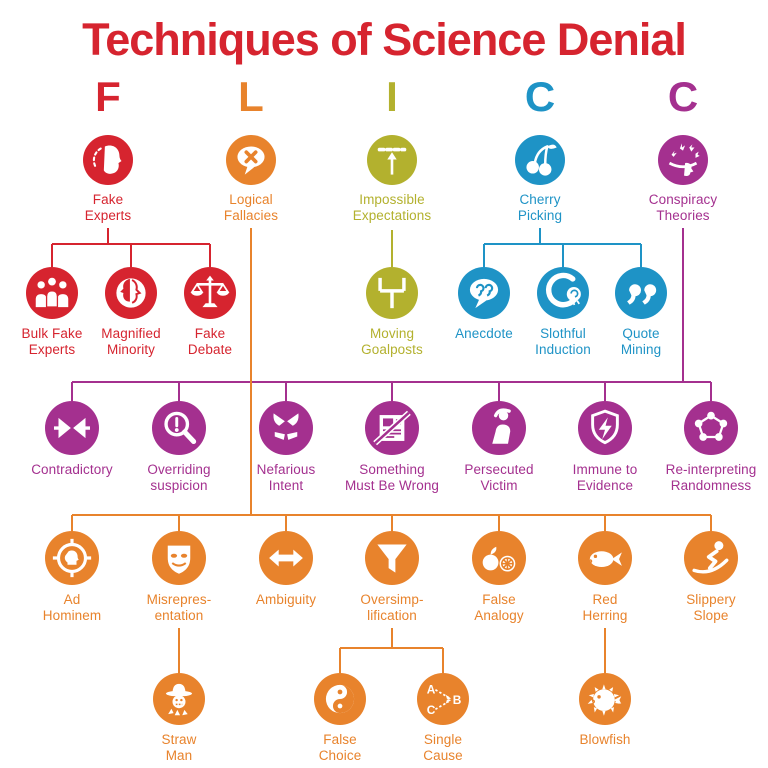 This screenshot has height=768, width=768. Describe the element at coordinates (392, 160) in the screenshot. I see `impossible-expectations-icon` at that location.